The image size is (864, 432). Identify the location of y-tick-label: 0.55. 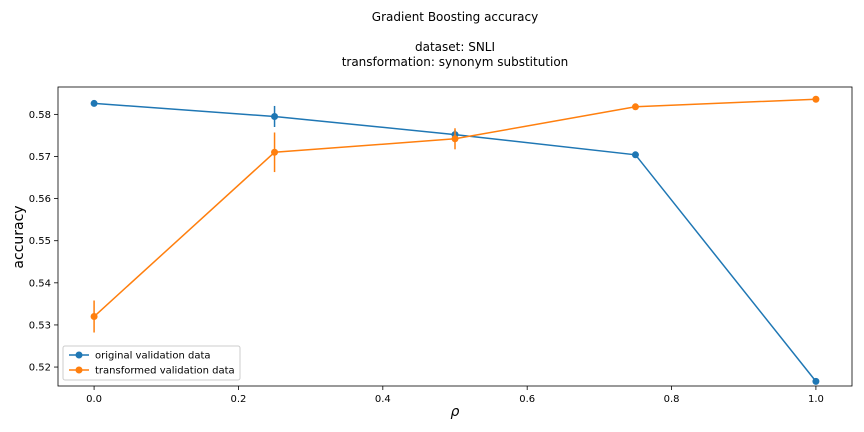
(40, 241).